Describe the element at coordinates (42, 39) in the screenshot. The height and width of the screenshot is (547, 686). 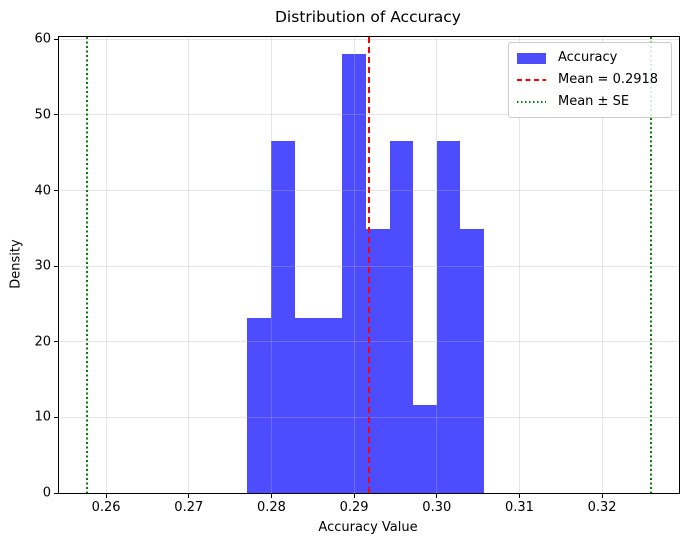
I see `y-tick-label: 60` at that location.